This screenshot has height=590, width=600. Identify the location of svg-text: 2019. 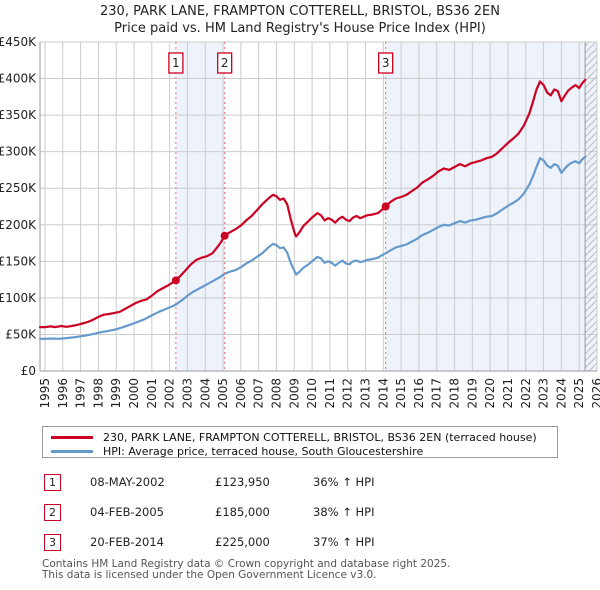
(472, 393).